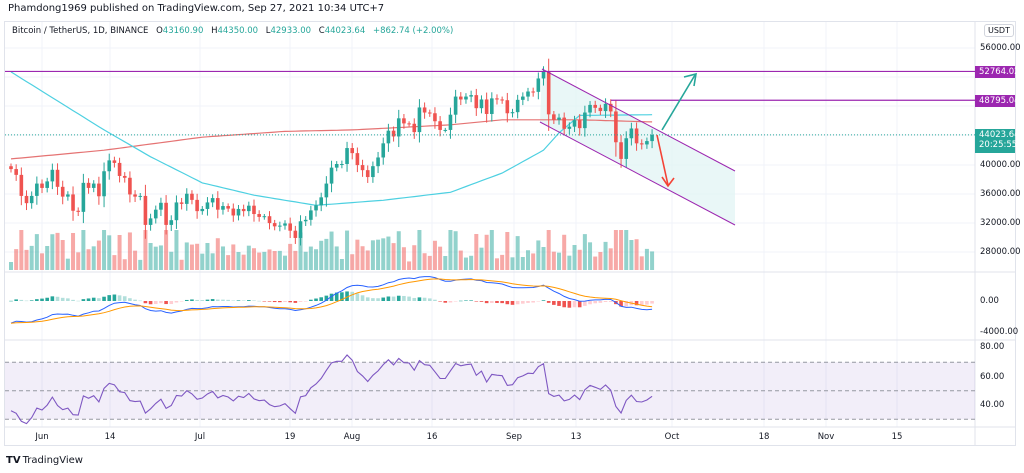 The height and width of the screenshot is (473, 1024). I want to click on rsi-line, so click(331, 389).